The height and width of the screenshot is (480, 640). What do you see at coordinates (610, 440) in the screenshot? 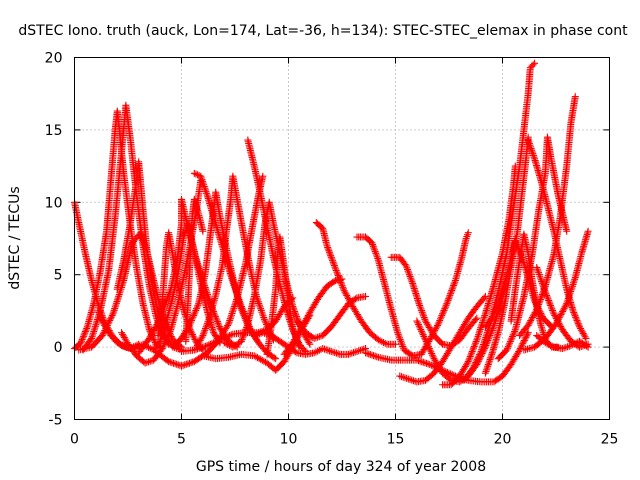
I see `x-tick-label: 25` at bounding box center [610, 440].